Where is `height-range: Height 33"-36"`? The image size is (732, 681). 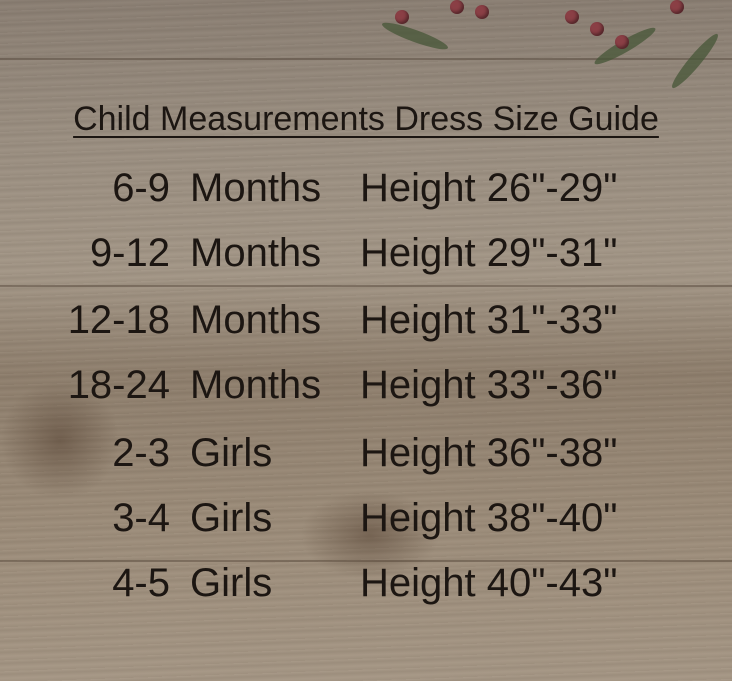 height-range: Height 33"-36" is located at coordinates (489, 385).